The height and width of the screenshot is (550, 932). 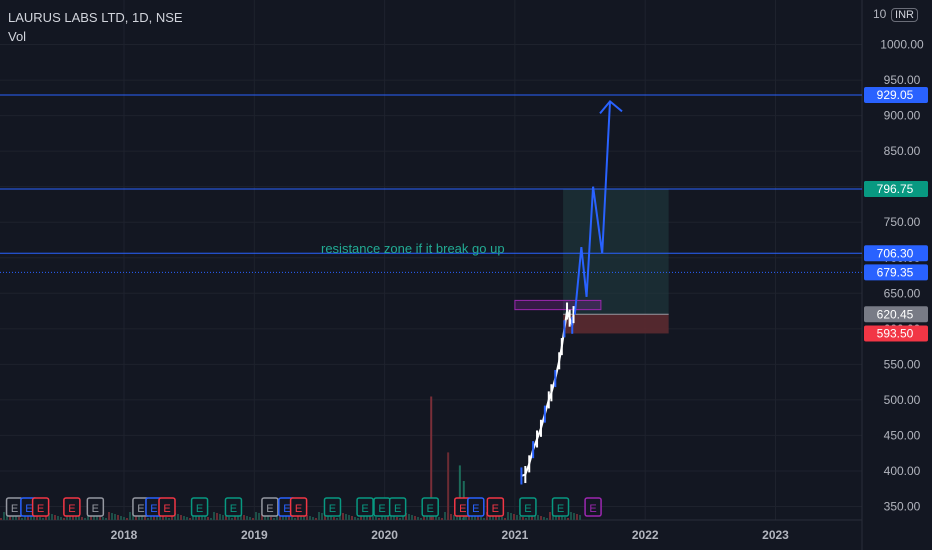 I want to click on x-tick-label: 2021, so click(x=515, y=535).